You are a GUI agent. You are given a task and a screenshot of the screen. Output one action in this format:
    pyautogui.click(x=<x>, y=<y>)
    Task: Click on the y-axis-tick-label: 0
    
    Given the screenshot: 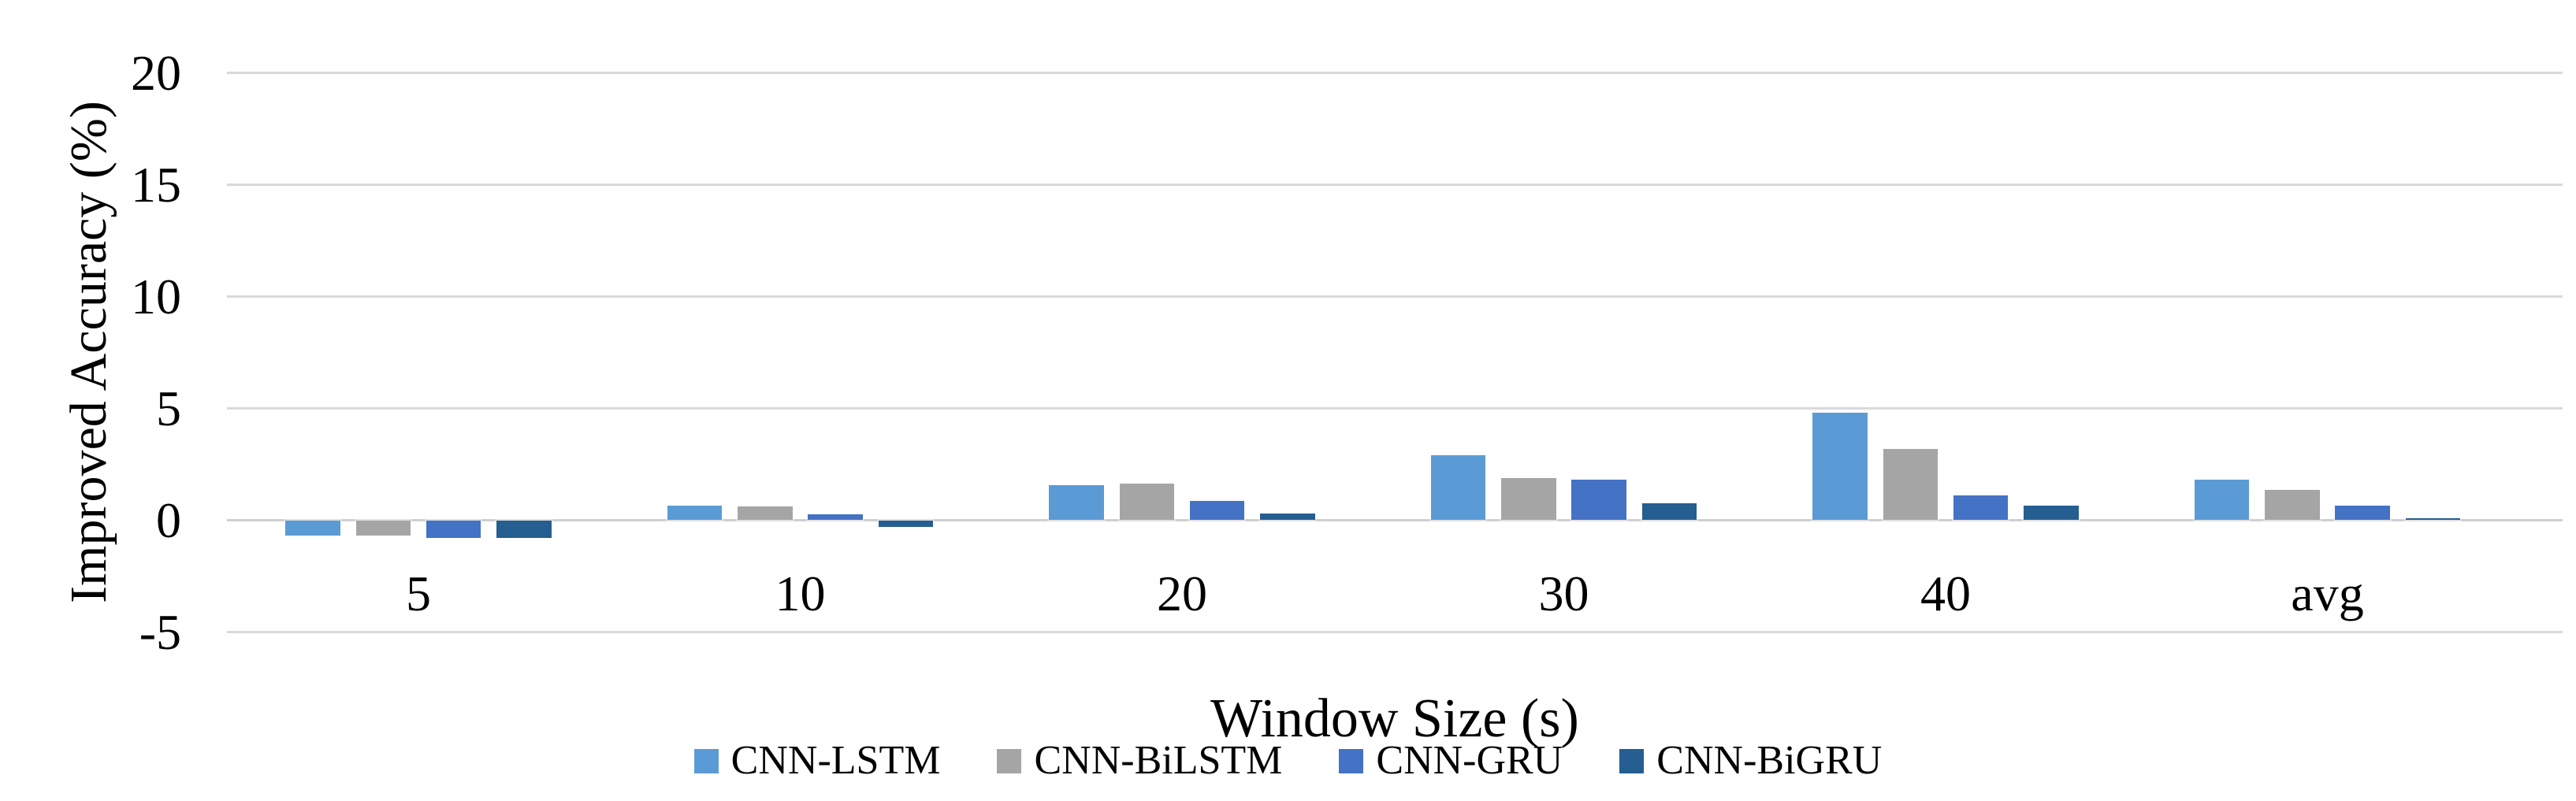 What is the action you would take?
    pyautogui.click(x=168, y=519)
    